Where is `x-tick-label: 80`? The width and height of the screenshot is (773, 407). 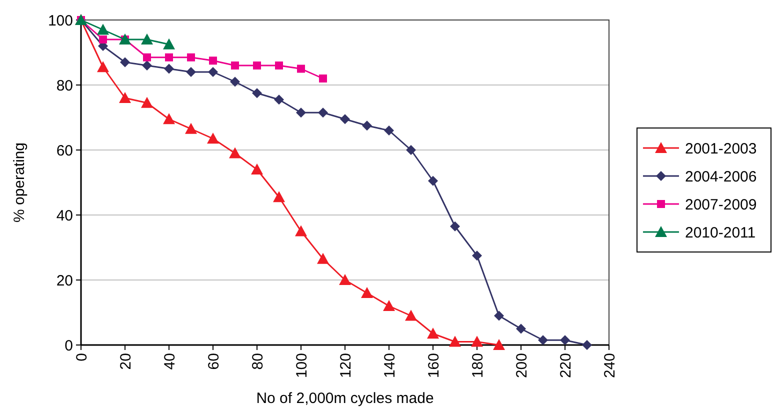 x-tick-label: 80 is located at coordinates (257, 361).